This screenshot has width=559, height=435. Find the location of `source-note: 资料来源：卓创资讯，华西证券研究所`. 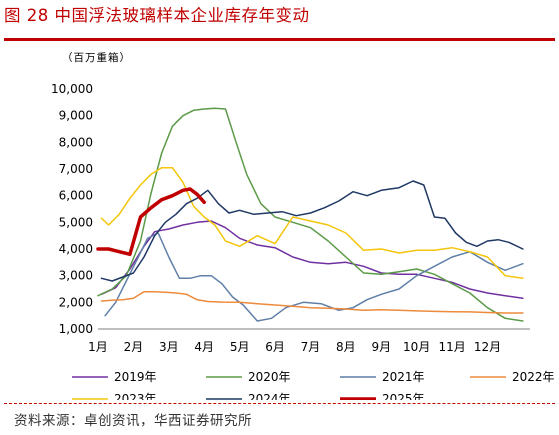

source-note: 资料来源：卓创资讯，华西证券研究所 is located at coordinates (133, 421).